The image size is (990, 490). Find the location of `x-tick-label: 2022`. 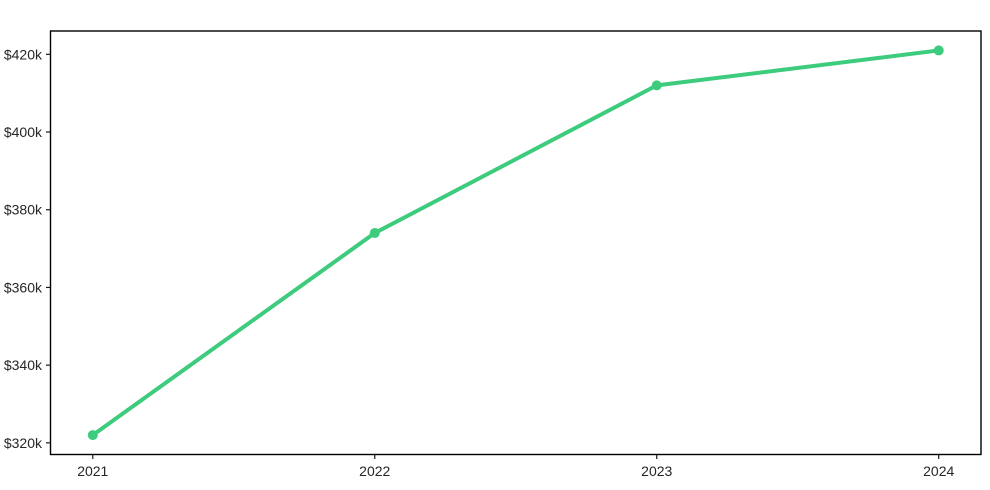

x-tick-label: 2022 is located at coordinates (374, 471).